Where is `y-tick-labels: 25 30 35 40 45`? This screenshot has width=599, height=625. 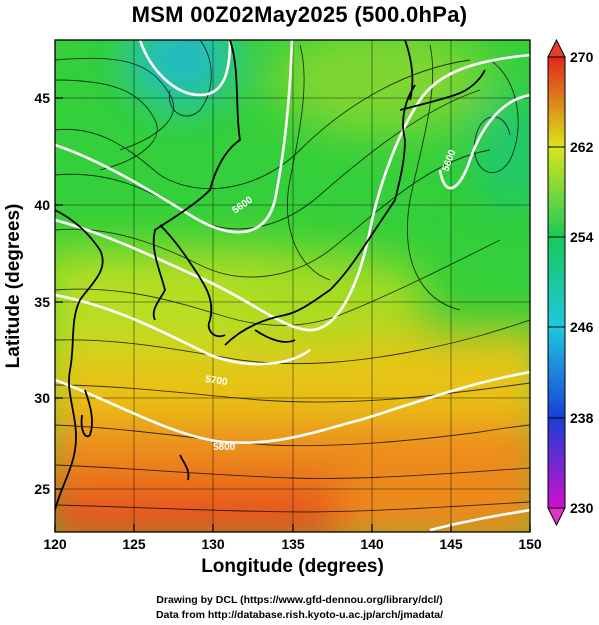 y-tick-labels: 25 30 35 40 45 is located at coordinates (42, 293).